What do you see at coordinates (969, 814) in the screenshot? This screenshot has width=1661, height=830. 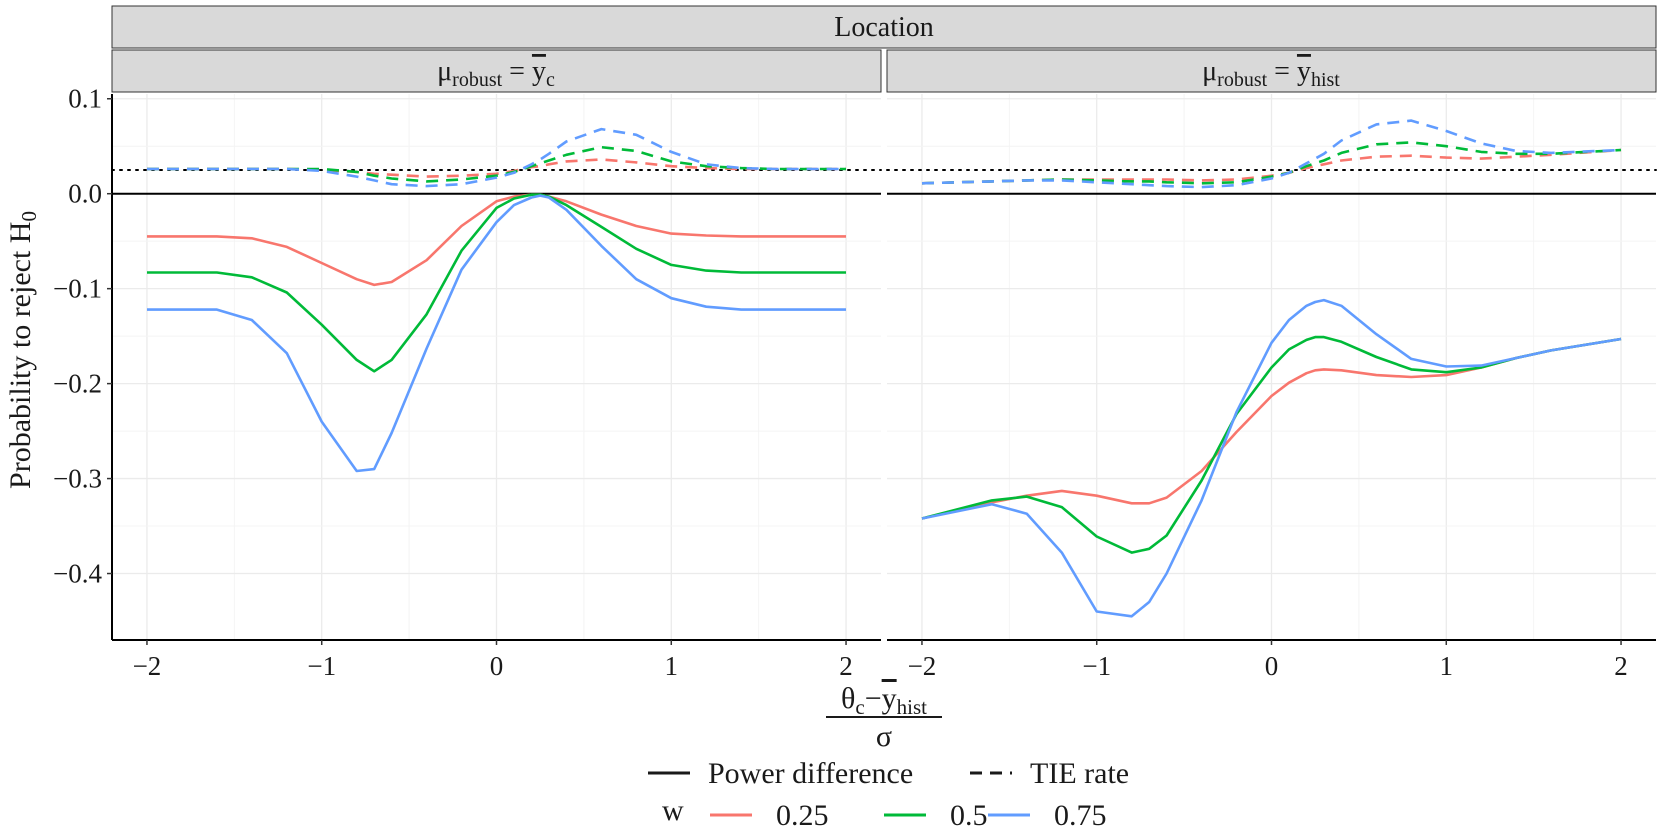 I see `legend-label-05: 0.5` at bounding box center [969, 814].